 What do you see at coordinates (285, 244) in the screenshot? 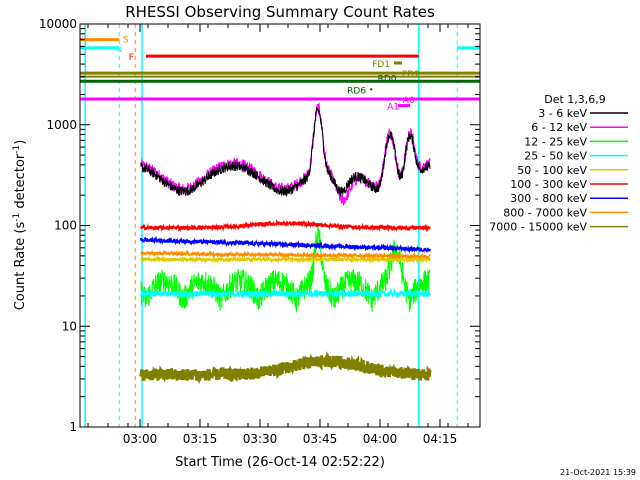
I see `trace-300-800-kev` at bounding box center [285, 244].